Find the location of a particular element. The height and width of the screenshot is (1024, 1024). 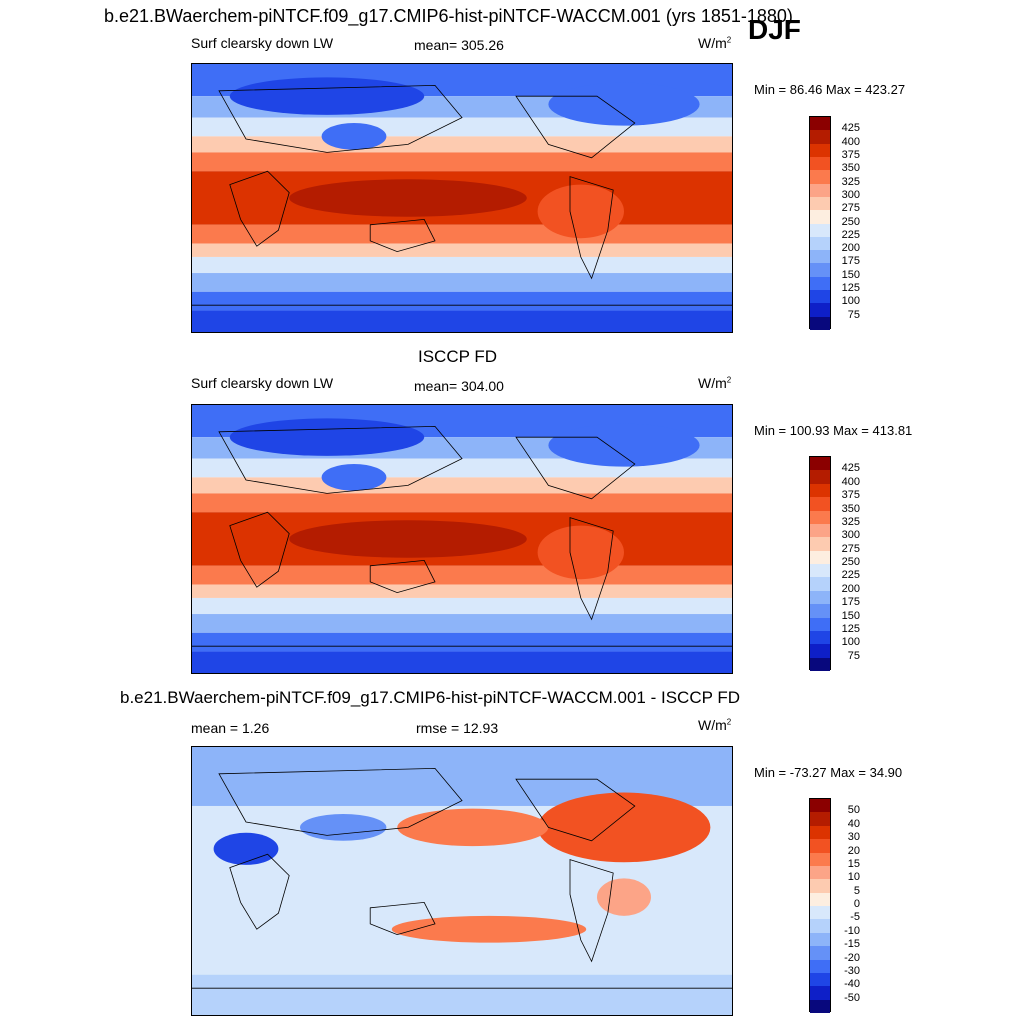

colorbar-tick-label: -20 is located at coordinates (852, 957).